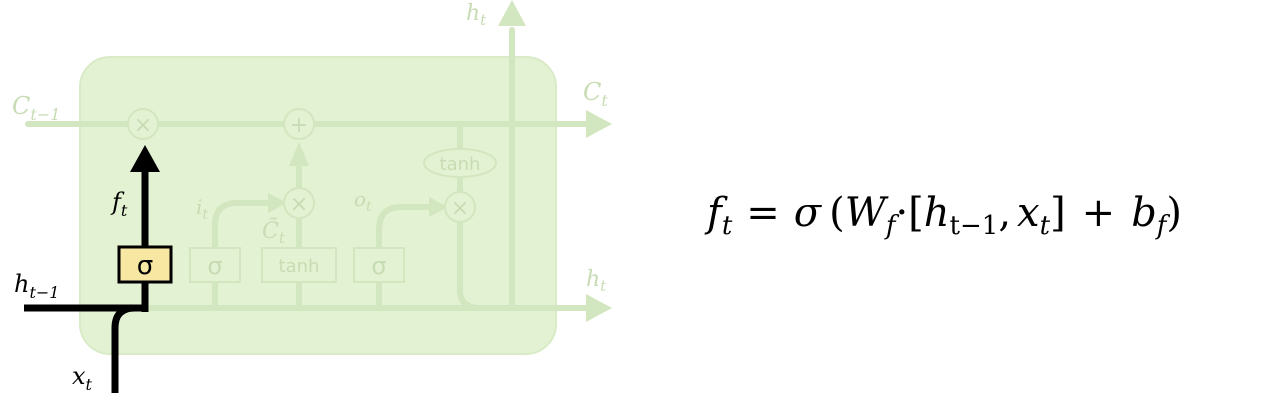  What do you see at coordinates (476, 15) in the screenshot?
I see `label-h-top: ht` at bounding box center [476, 15].